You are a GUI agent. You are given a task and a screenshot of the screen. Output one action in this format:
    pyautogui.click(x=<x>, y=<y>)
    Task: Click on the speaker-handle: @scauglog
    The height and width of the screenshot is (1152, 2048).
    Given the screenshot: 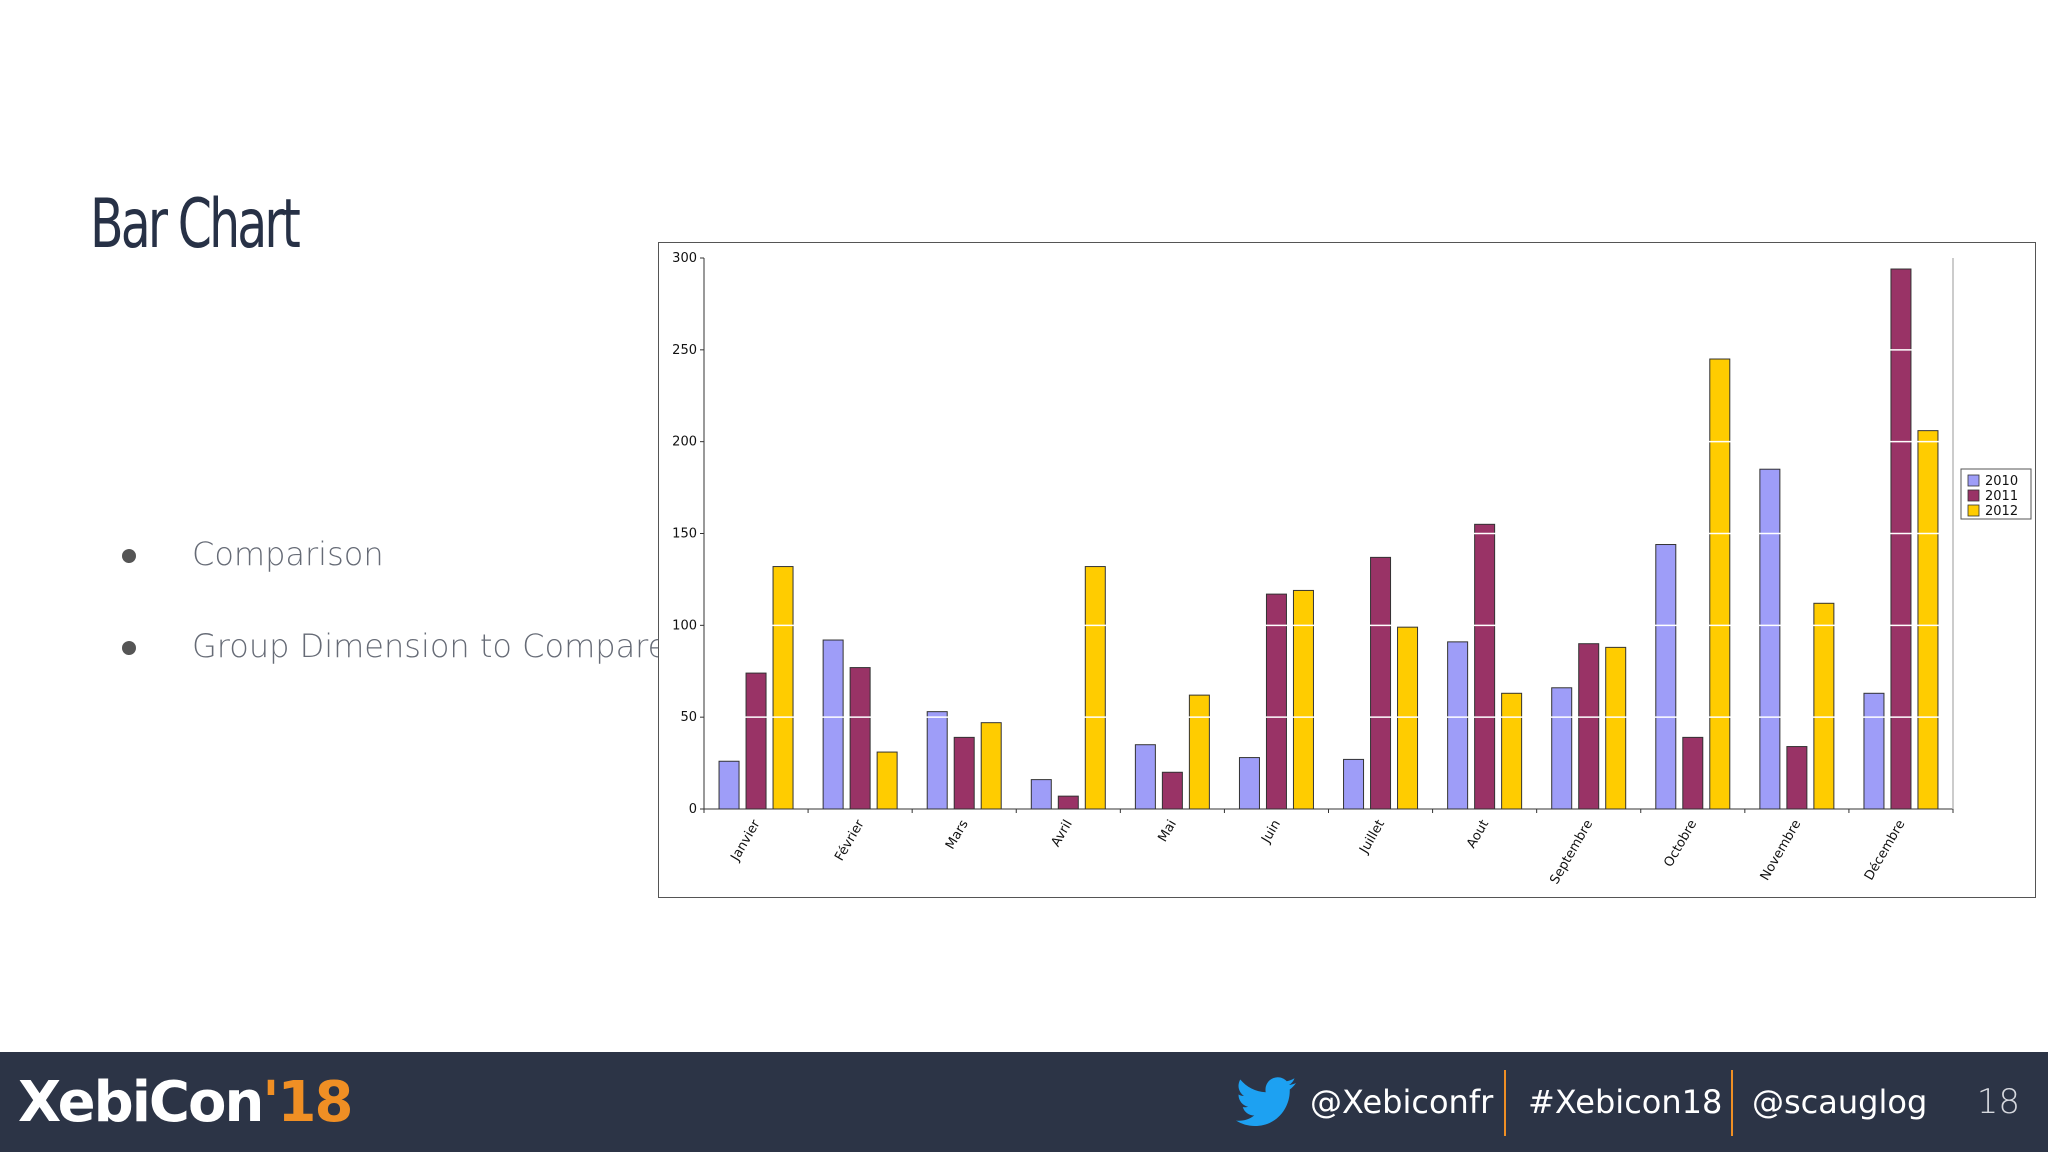 What is the action you would take?
    pyautogui.click(x=1840, y=1102)
    